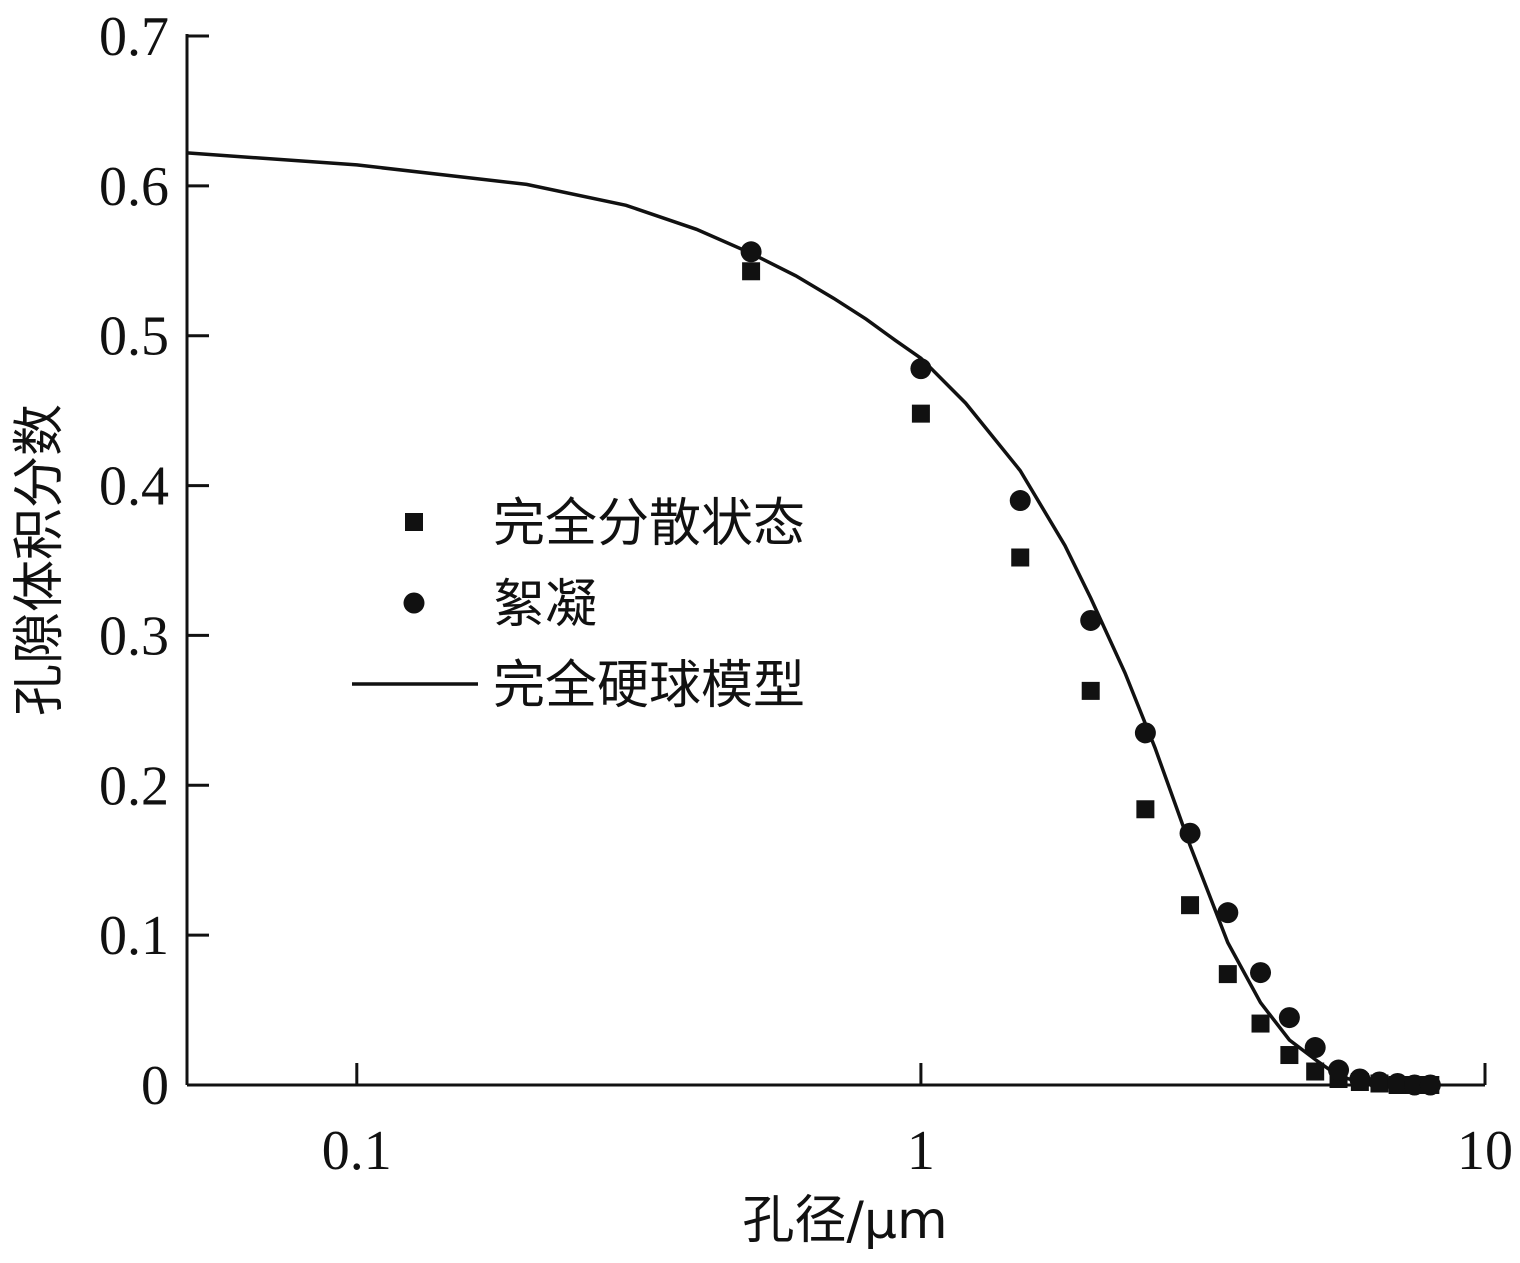  What do you see at coordinates (649, 686) in the screenshot?
I see `legend-label: 完全硬球模型` at bounding box center [649, 686].